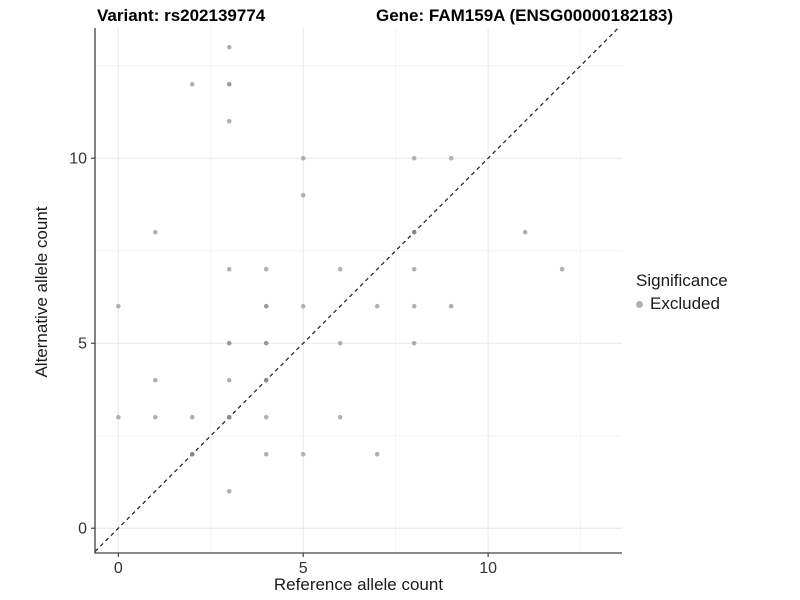 Image resolution: width=800 pixels, height=600 pixels. Describe the element at coordinates (41, 292) in the screenshot. I see `y-axis-title: Alternative allele count` at that location.